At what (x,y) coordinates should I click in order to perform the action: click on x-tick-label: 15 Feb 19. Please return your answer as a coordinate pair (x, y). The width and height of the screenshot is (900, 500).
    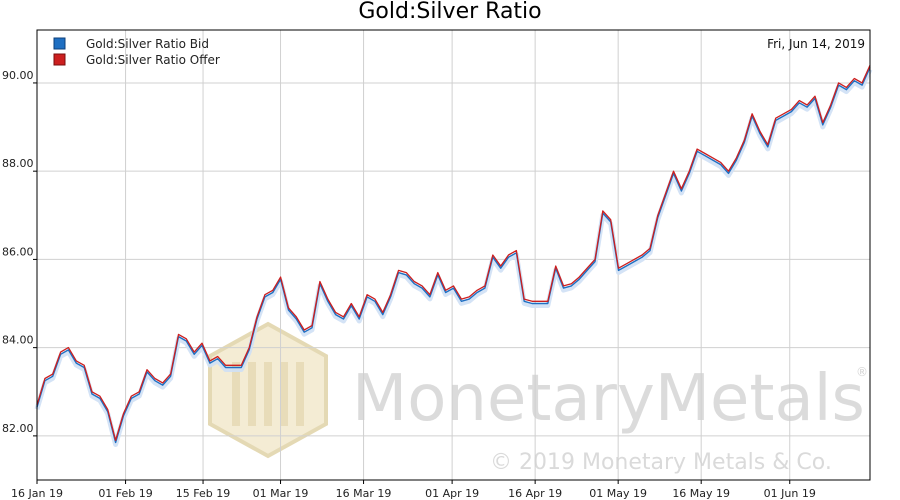
    Looking at the image, I should click on (203, 493).